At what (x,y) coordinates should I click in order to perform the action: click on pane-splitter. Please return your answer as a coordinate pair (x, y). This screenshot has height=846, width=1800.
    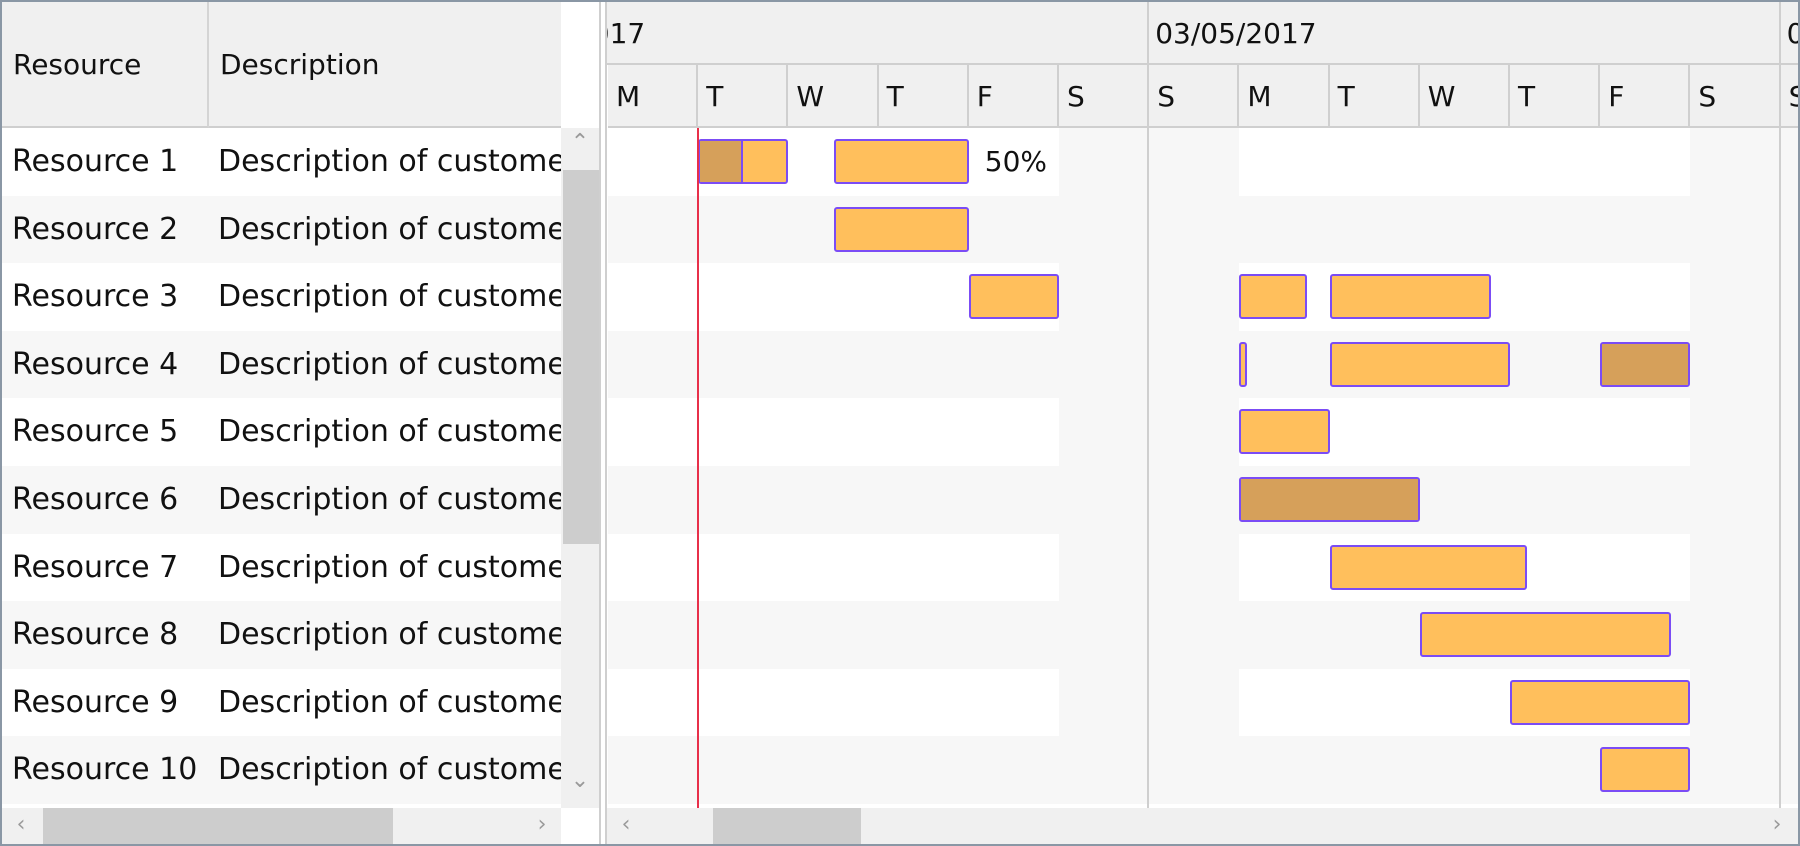
    Looking at the image, I should click on (603, 423).